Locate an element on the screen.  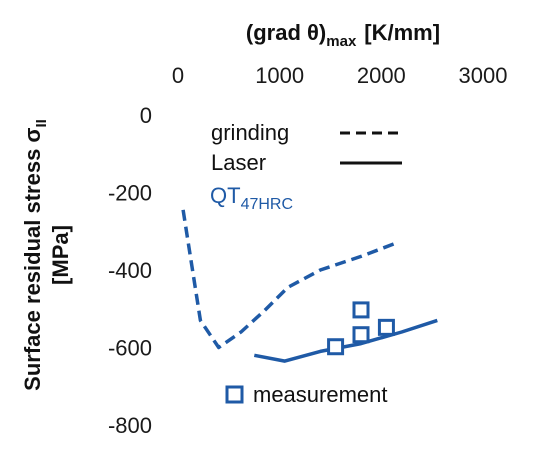
y-tick-label: -600 is located at coordinates (130, 348).